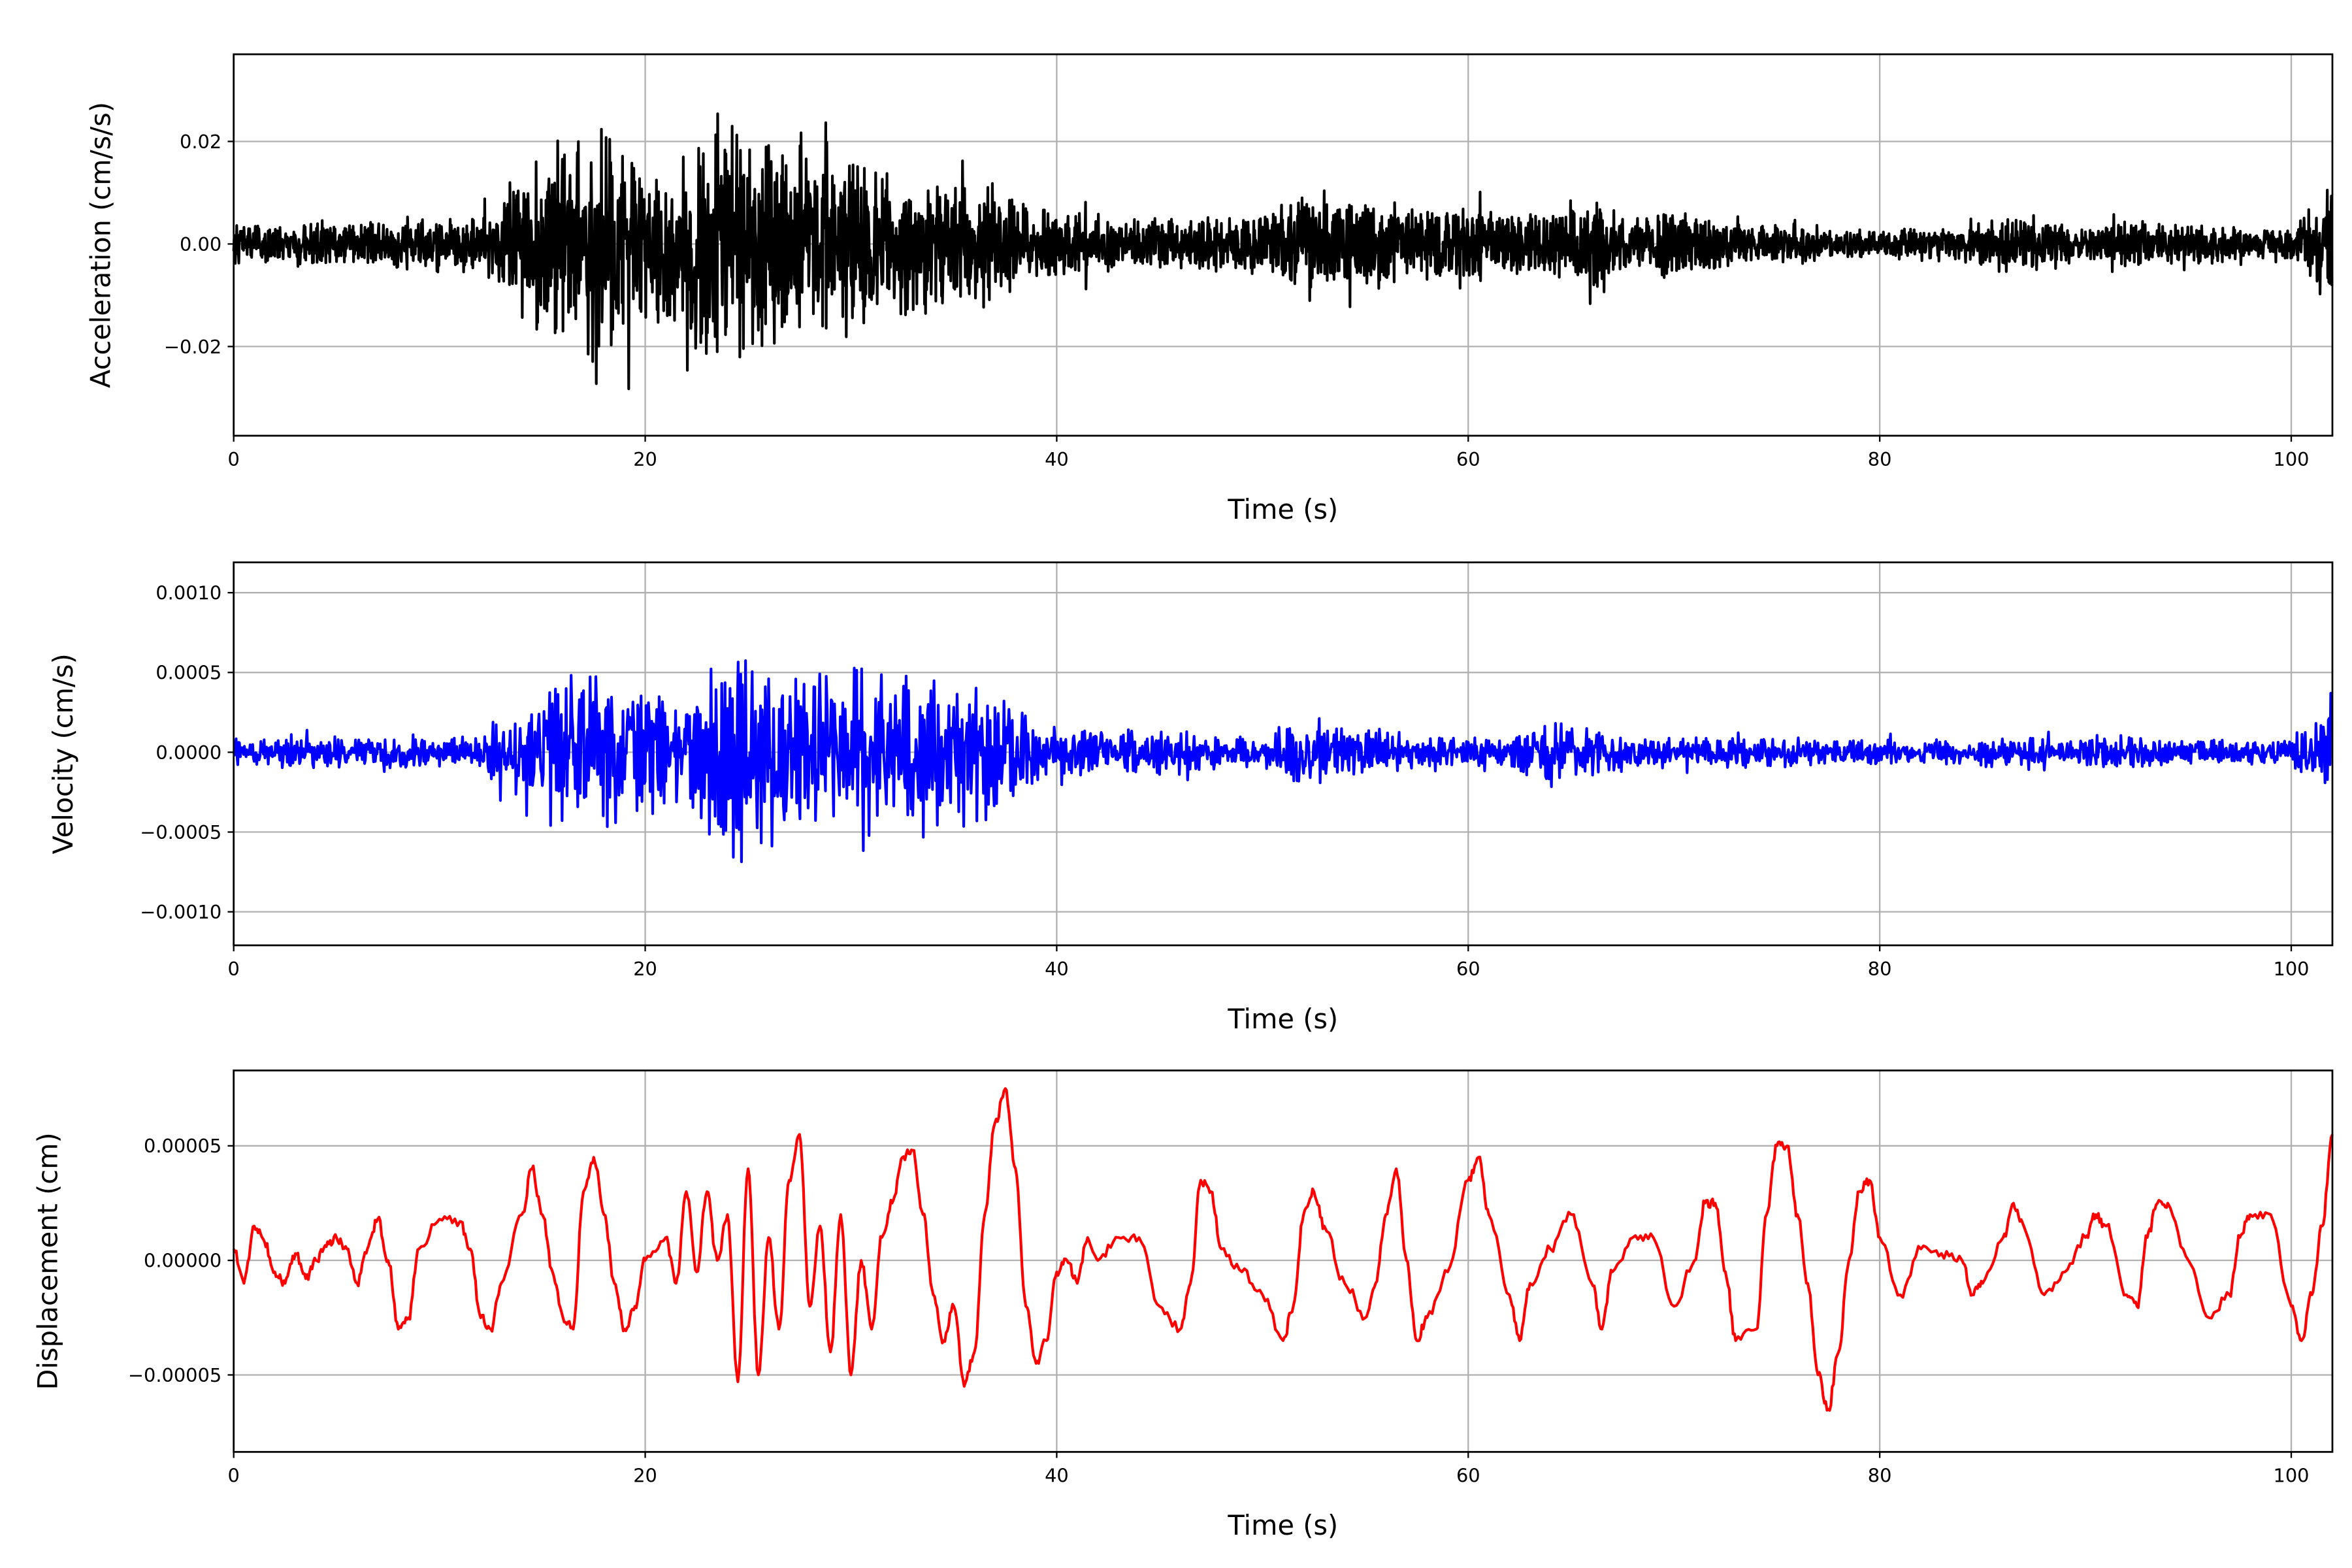 The width and height of the screenshot is (2352, 1568). I want to click on y-tick-label: 0.02, so click(200, 142).